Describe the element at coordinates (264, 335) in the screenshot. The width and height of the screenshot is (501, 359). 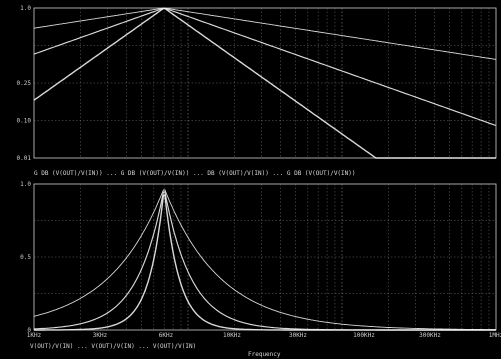
I see `bottom-x-ticks: 1KHz 3KHz 6KHz 10KHz 30KHz 100KHz 300KHz 1MHz` at that location.